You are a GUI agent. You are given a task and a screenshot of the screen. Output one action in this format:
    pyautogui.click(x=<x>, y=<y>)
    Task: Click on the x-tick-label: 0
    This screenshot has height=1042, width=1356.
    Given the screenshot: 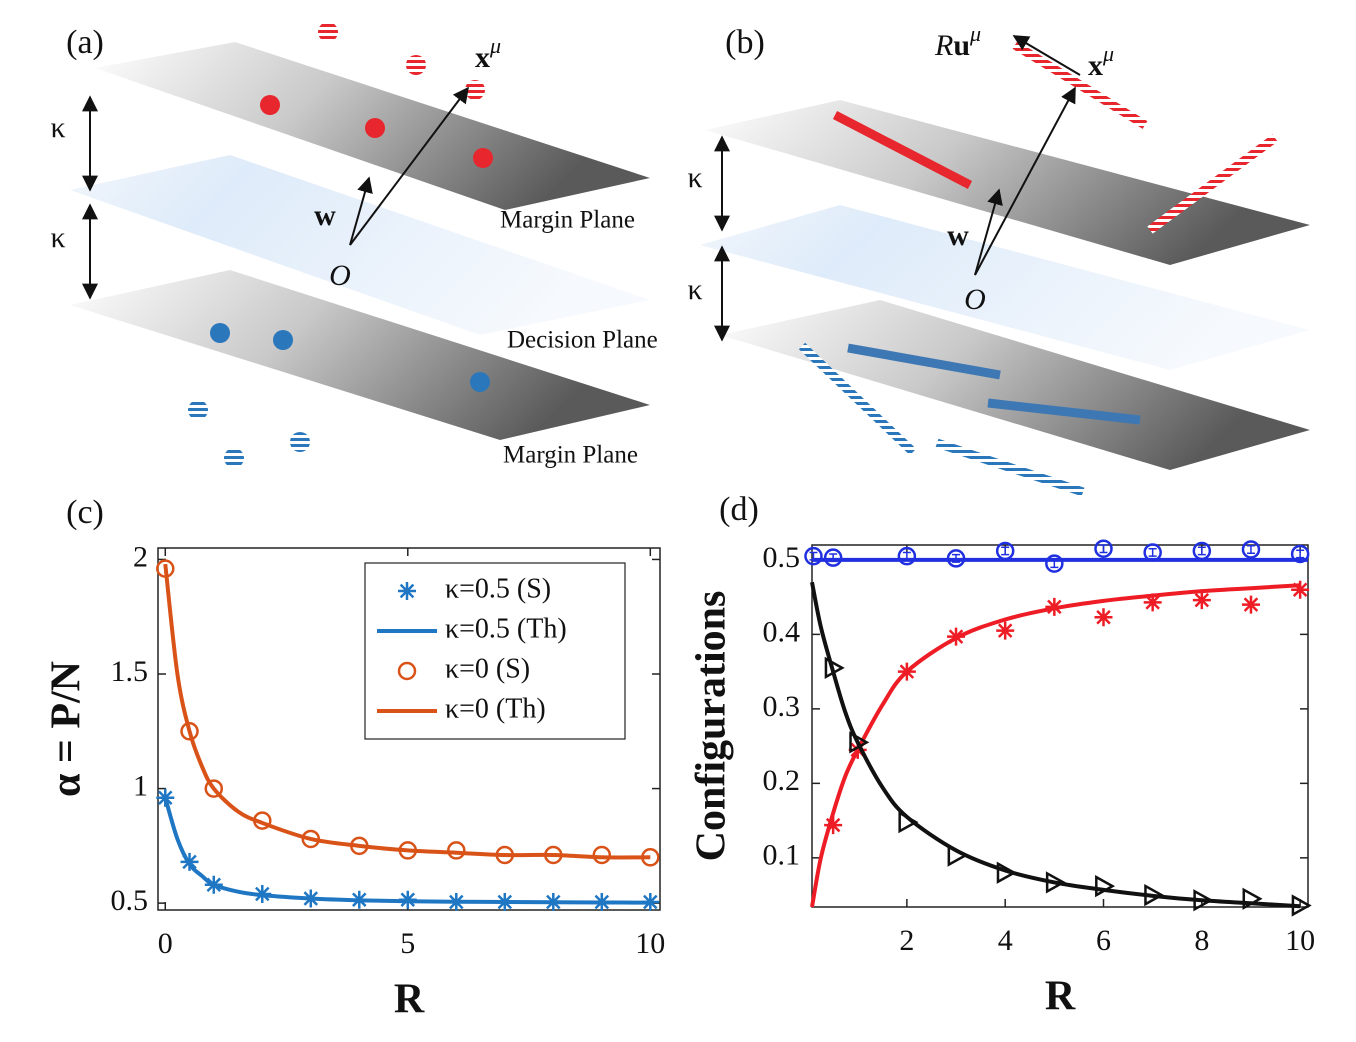 What is the action you would take?
    pyautogui.click(x=165, y=943)
    